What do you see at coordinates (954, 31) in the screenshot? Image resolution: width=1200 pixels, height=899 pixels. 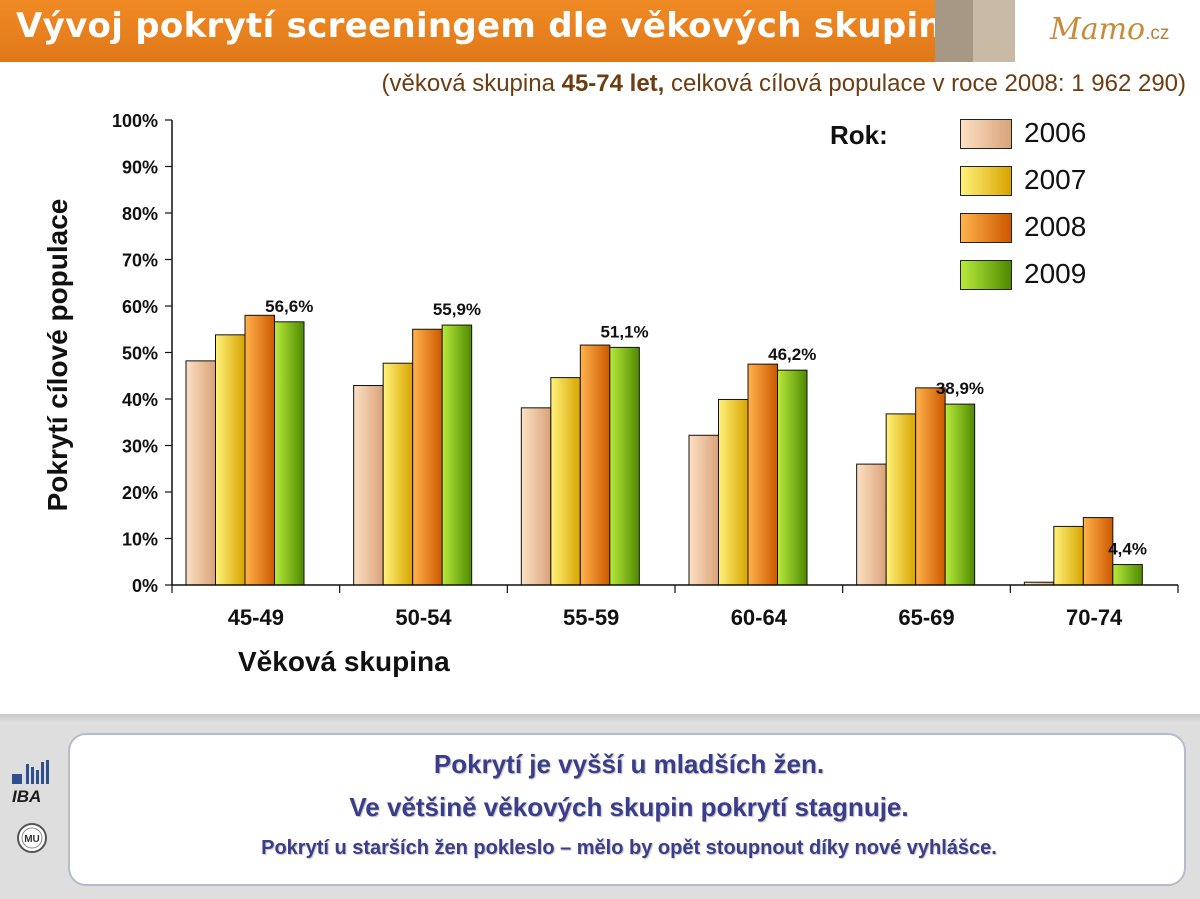 I see `header-stripe-dark` at bounding box center [954, 31].